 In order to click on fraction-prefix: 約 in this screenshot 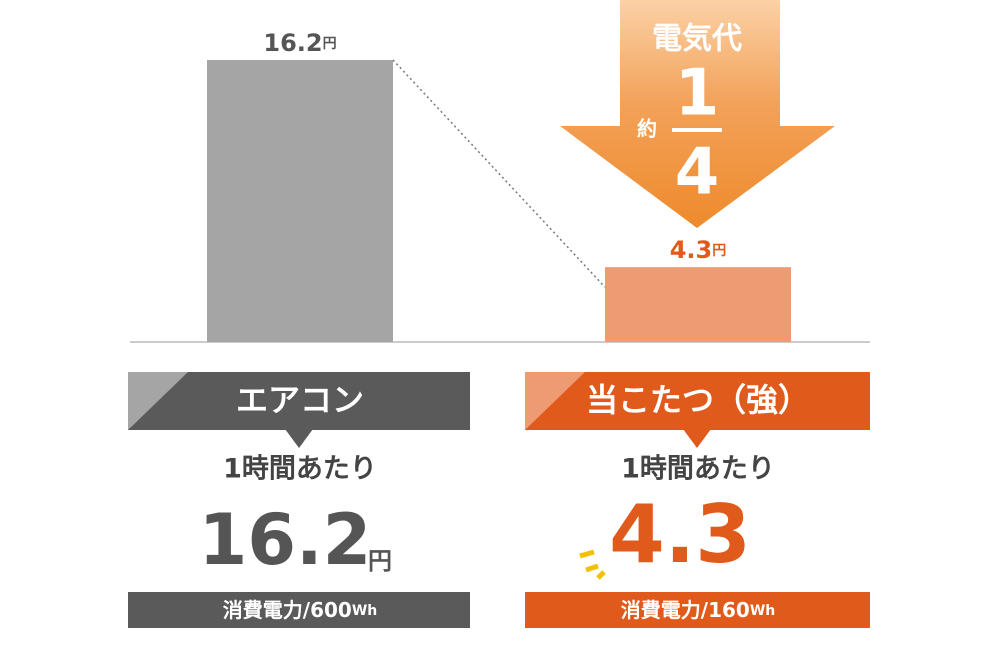, I will do `click(647, 129)`.